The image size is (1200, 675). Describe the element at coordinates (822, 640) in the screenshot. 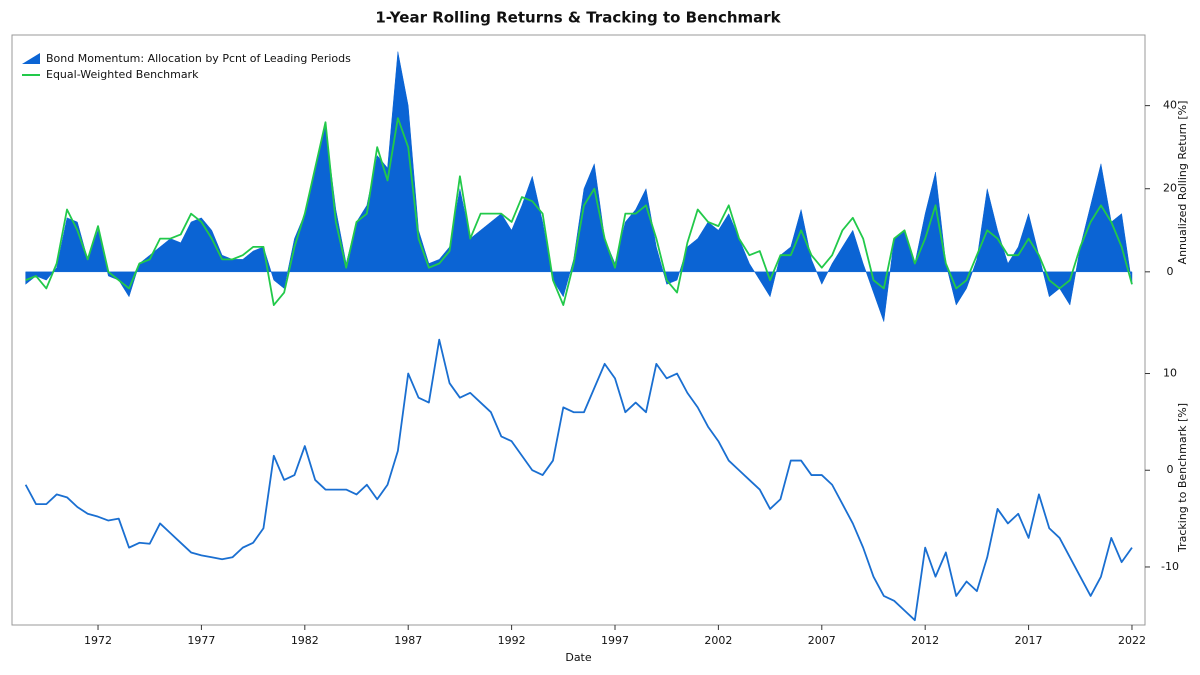

I see `x-tick-label: 2007` at that location.